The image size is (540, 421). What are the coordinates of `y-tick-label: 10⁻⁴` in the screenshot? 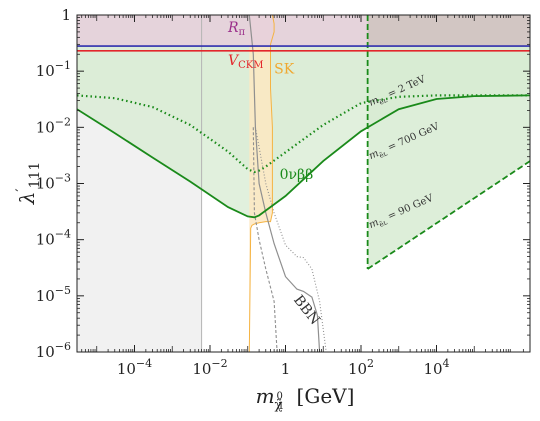 It's located at (53, 238).